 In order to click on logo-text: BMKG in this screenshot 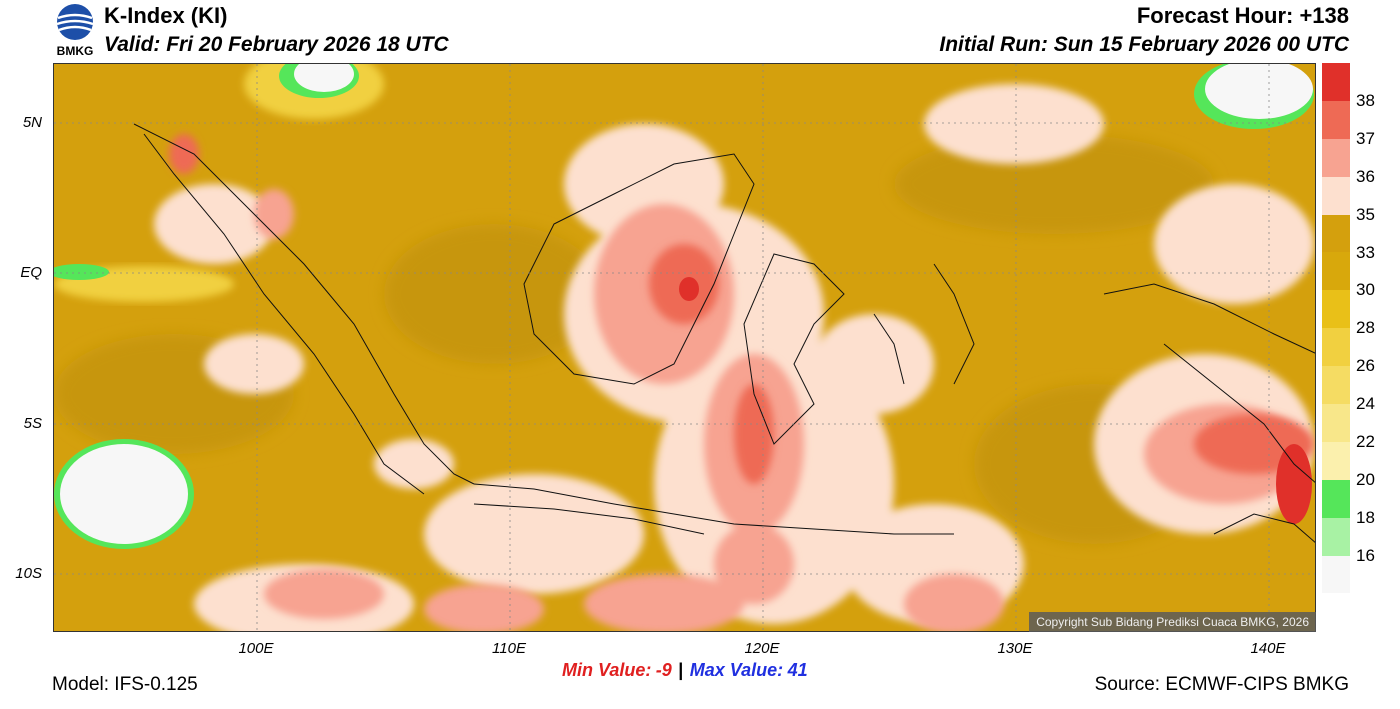, I will do `click(75, 51)`.